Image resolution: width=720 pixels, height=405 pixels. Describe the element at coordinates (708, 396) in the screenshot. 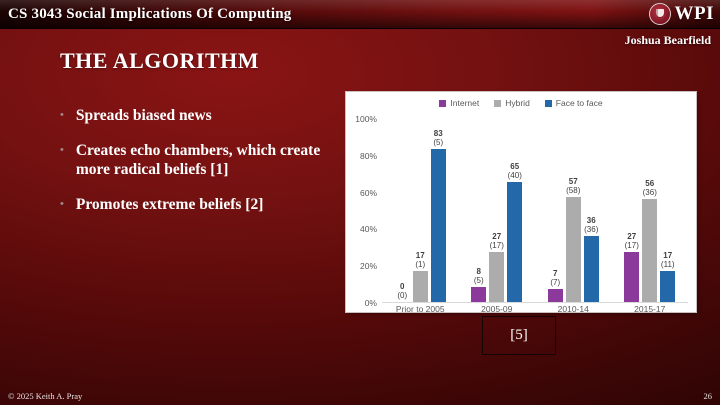

I see `page-number: 26` at that location.